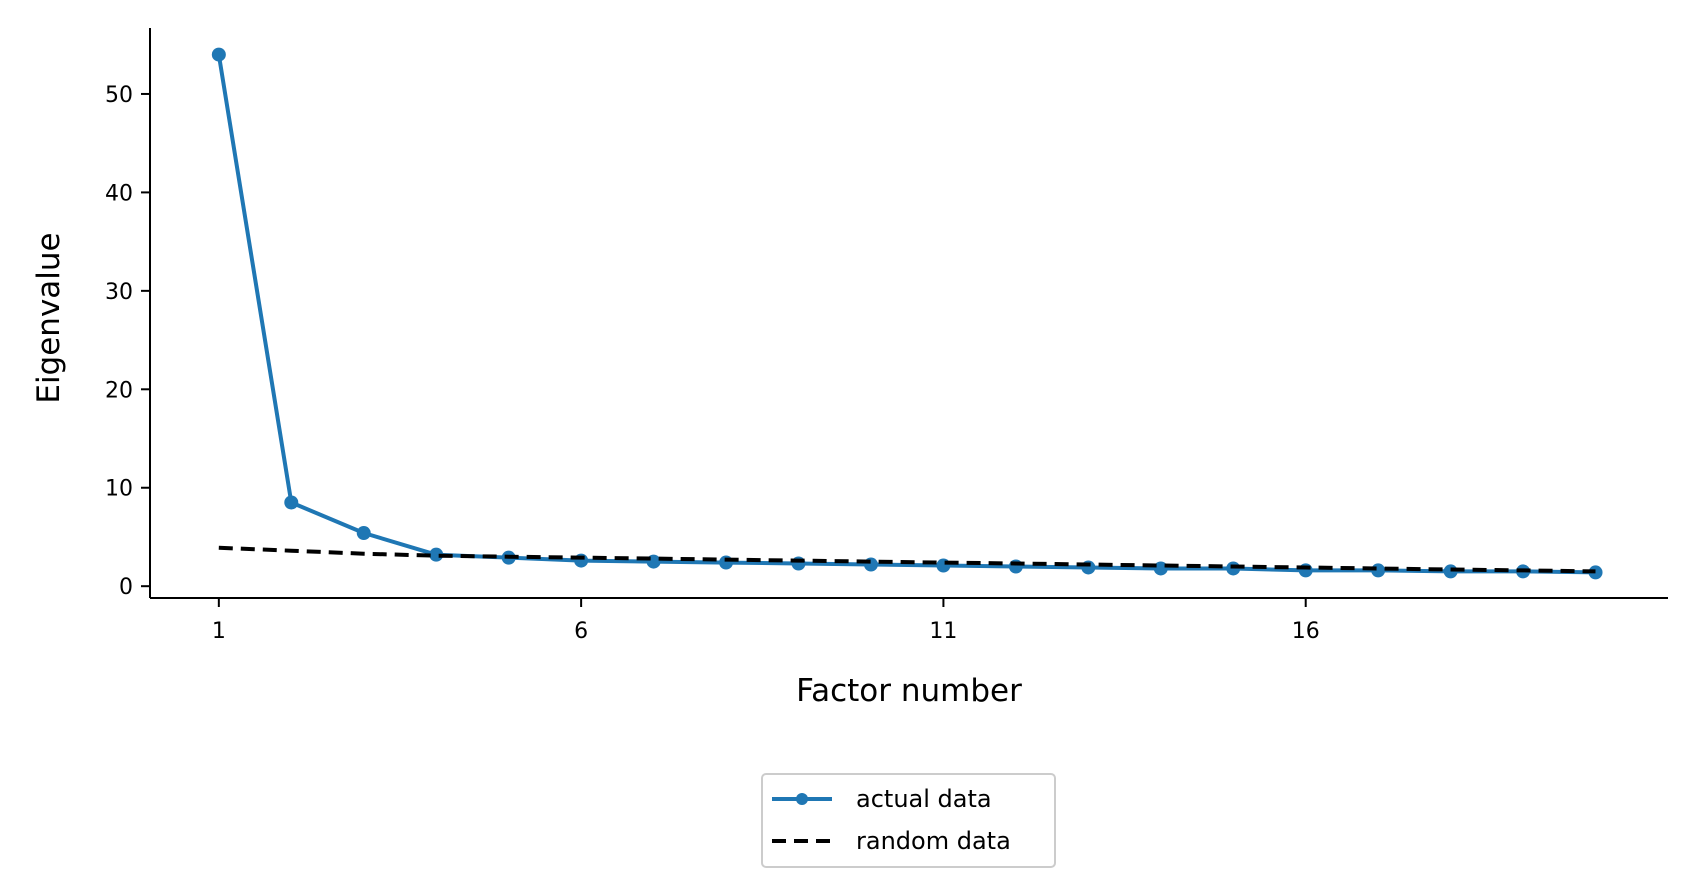 Image resolution: width=1690 pixels, height=894 pixels. What do you see at coordinates (119, 489) in the screenshot?
I see `y-tick-label: 10` at bounding box center [119, 489].